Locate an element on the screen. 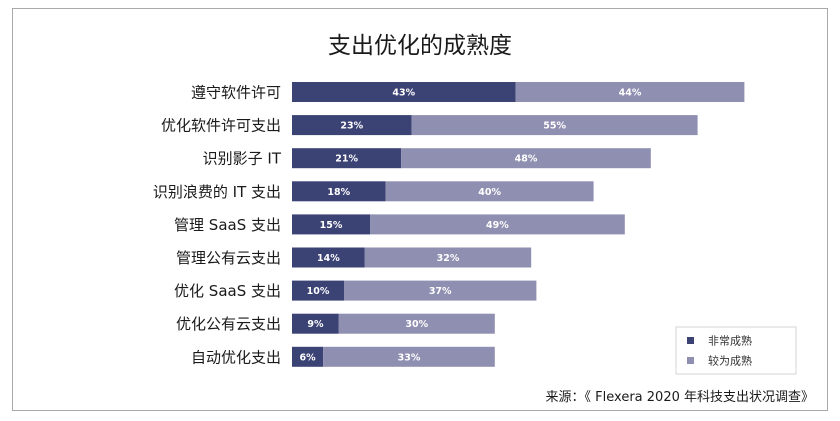 The width and height of the screenshot is (840, 421). category-label: 优化软件许可支出 is located at coordinates (221, 126).